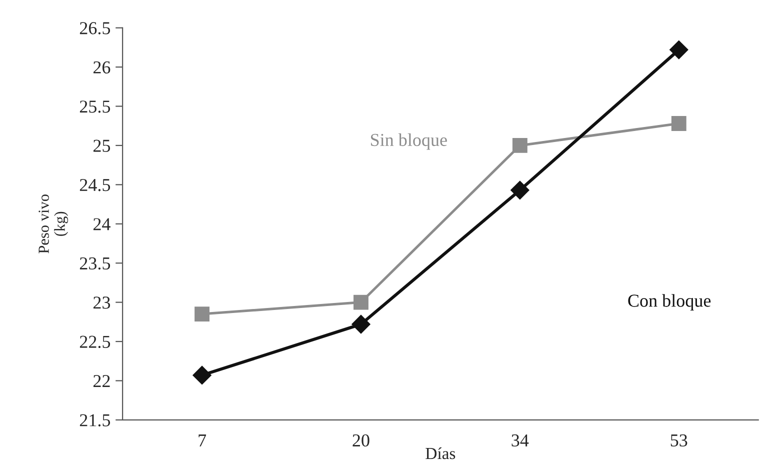  Describe the element at coordinates (101, 146) in the screenshot. I see `y-tick-label: 25` at that location.